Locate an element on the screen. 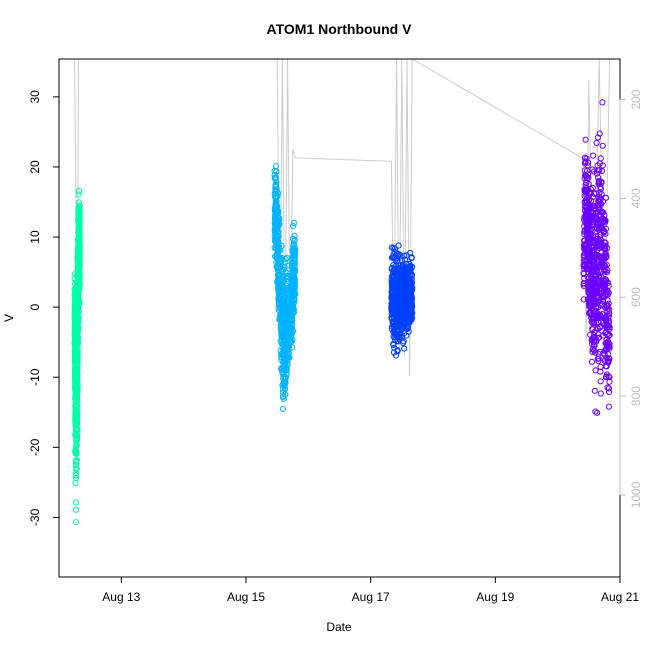 This screenshot has width=650, height=650. x-tick-label: Aug 15 is located at coordinates (246, 597).